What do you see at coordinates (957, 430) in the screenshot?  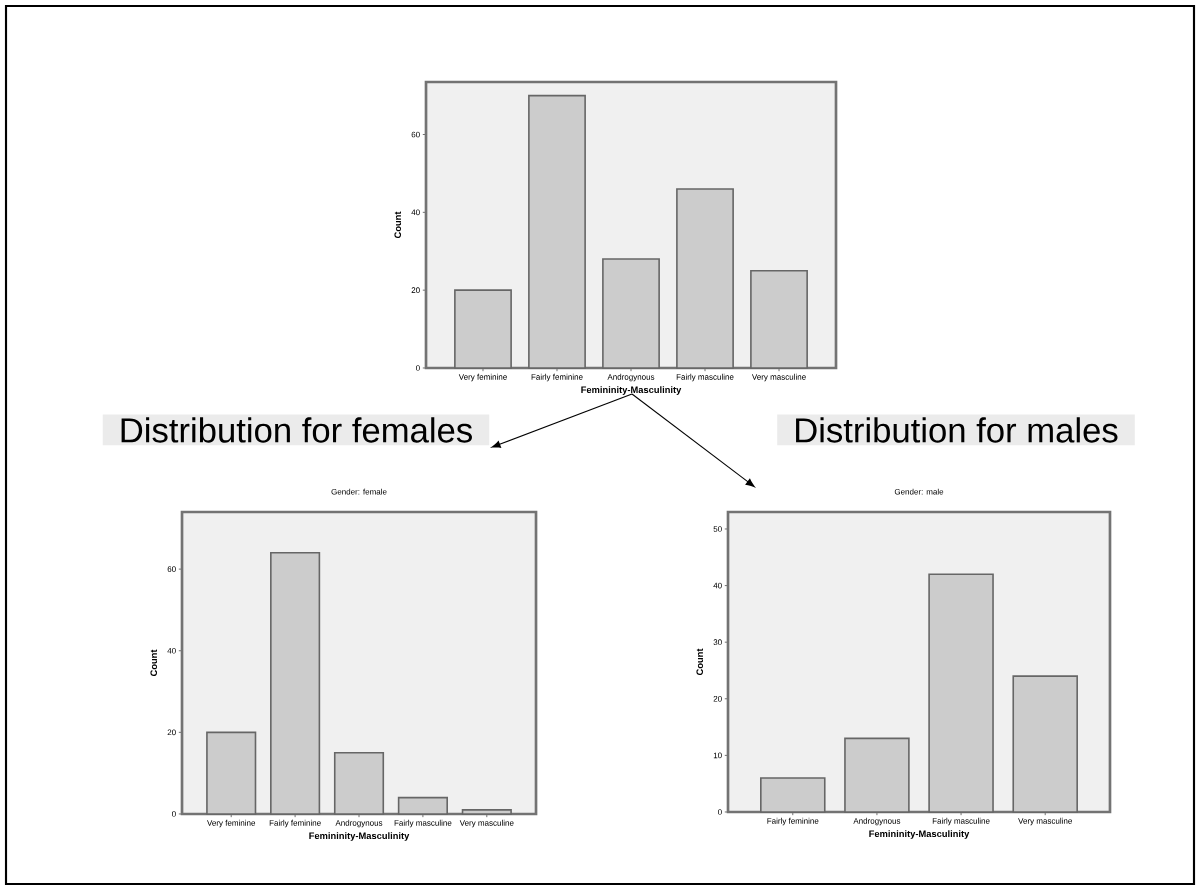 I see `text: Distribution for males` at bounding box center [957, 430].